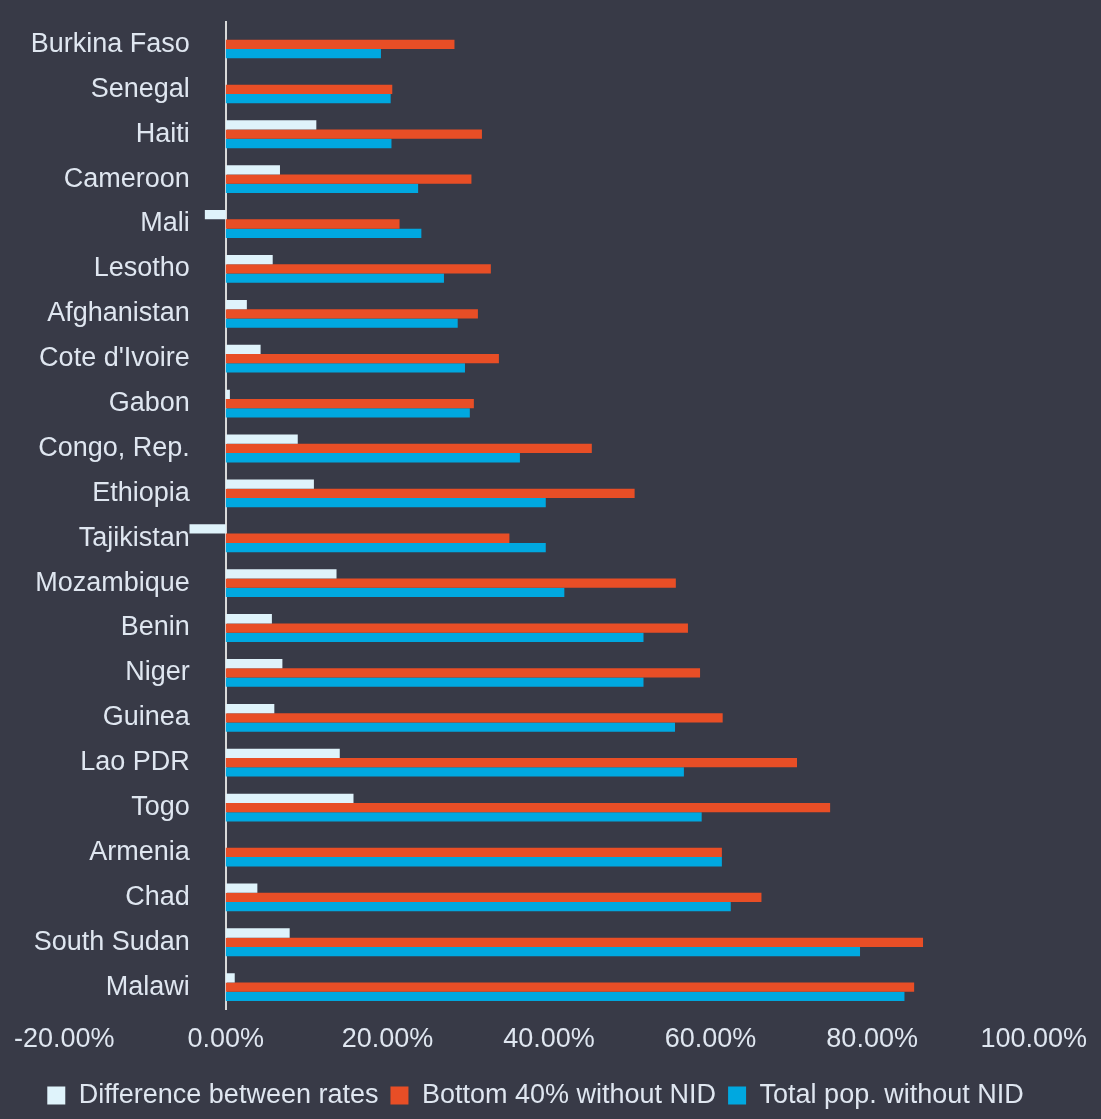  Describe the element at coordinates (891, 1093) in the screenshot. I see `legend-label: Total pop. without NID` at that location.